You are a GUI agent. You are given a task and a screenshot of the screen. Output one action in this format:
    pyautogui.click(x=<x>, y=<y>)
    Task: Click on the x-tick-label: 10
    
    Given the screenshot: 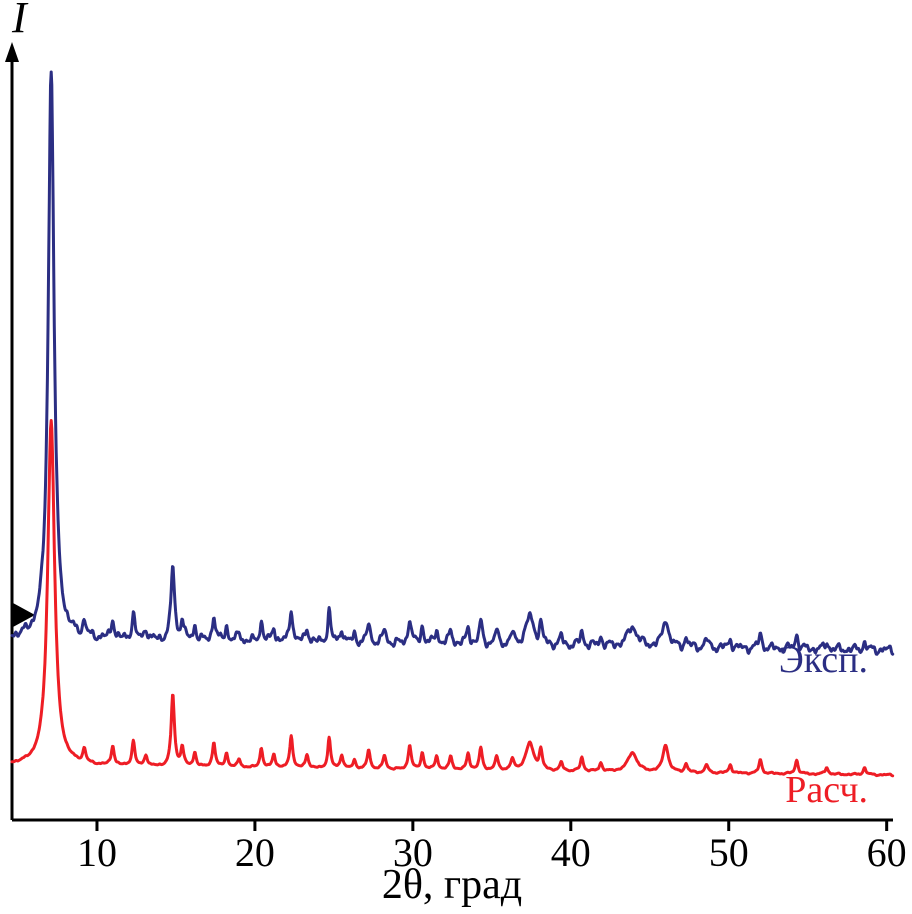 What is the action you would take?
    pyautogui.click(x=97, y=852)
    